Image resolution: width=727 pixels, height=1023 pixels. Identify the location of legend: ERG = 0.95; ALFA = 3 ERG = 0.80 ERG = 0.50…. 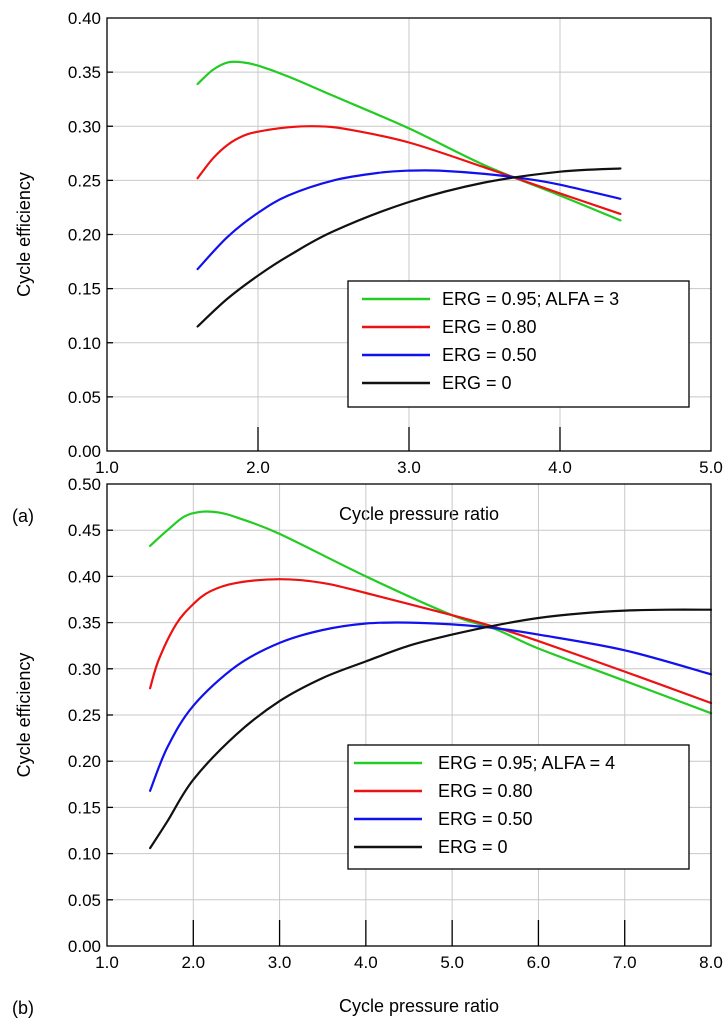
(518, 344).